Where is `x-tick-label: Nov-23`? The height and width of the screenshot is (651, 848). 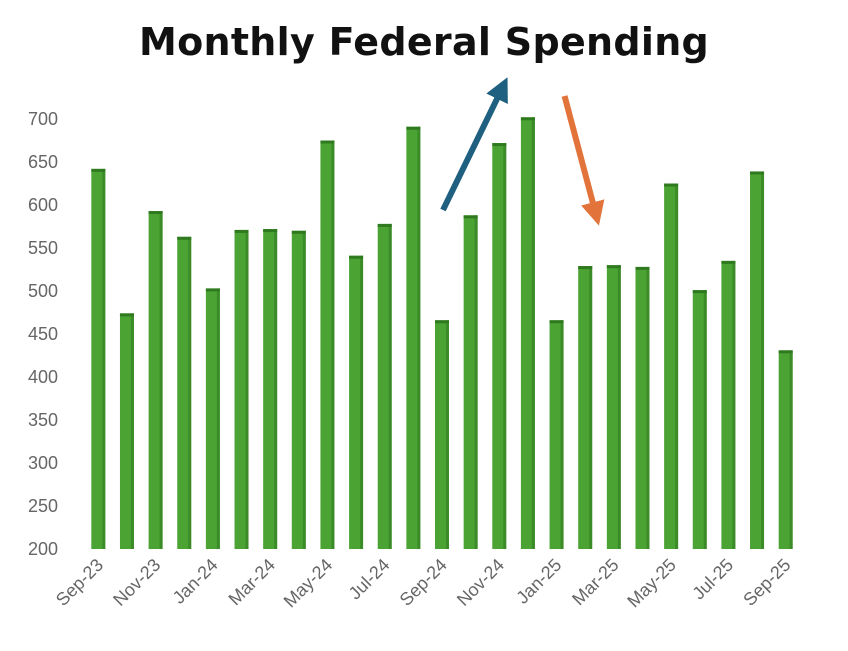 x-tick-label: Nov-23 is located at coordinates (136, 582).